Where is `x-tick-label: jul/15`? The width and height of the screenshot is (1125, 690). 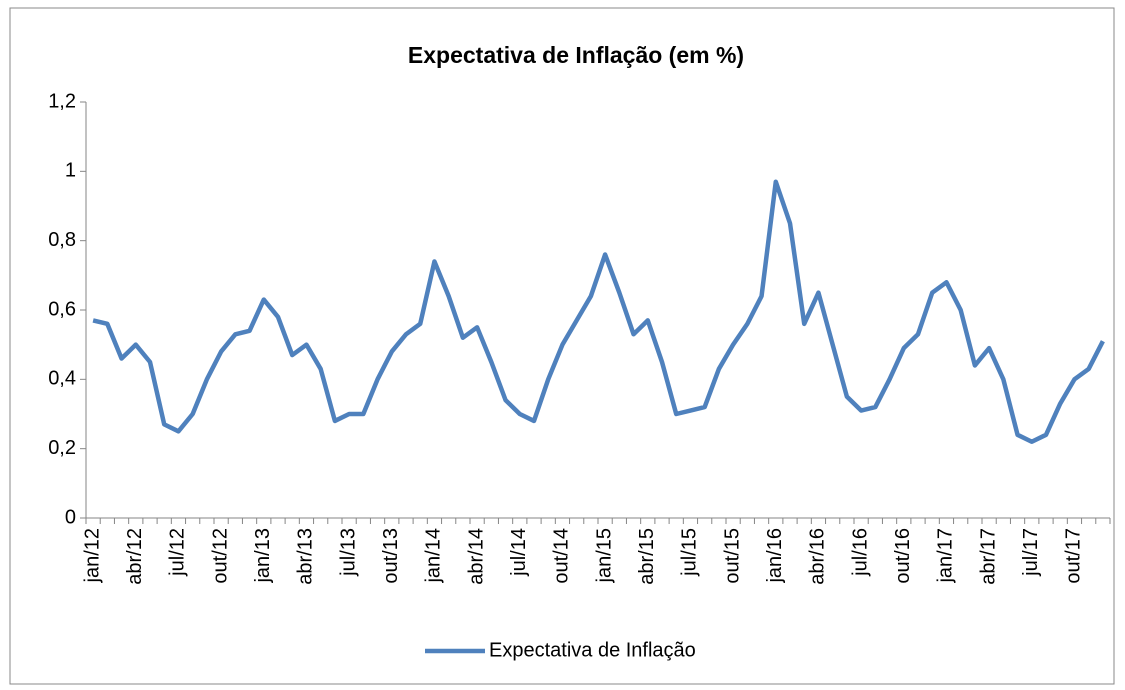
x-tick-label: jul/15 is located at coordinates (690, 552).